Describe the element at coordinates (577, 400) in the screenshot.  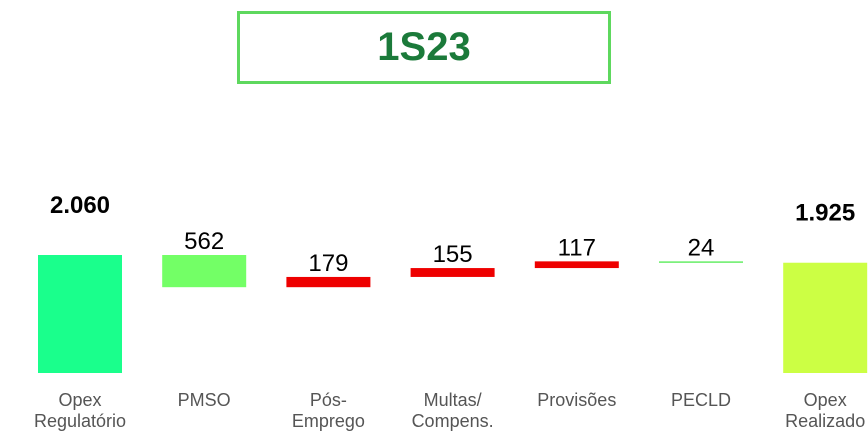
I see `x-tick-label: Provisões` at that location.